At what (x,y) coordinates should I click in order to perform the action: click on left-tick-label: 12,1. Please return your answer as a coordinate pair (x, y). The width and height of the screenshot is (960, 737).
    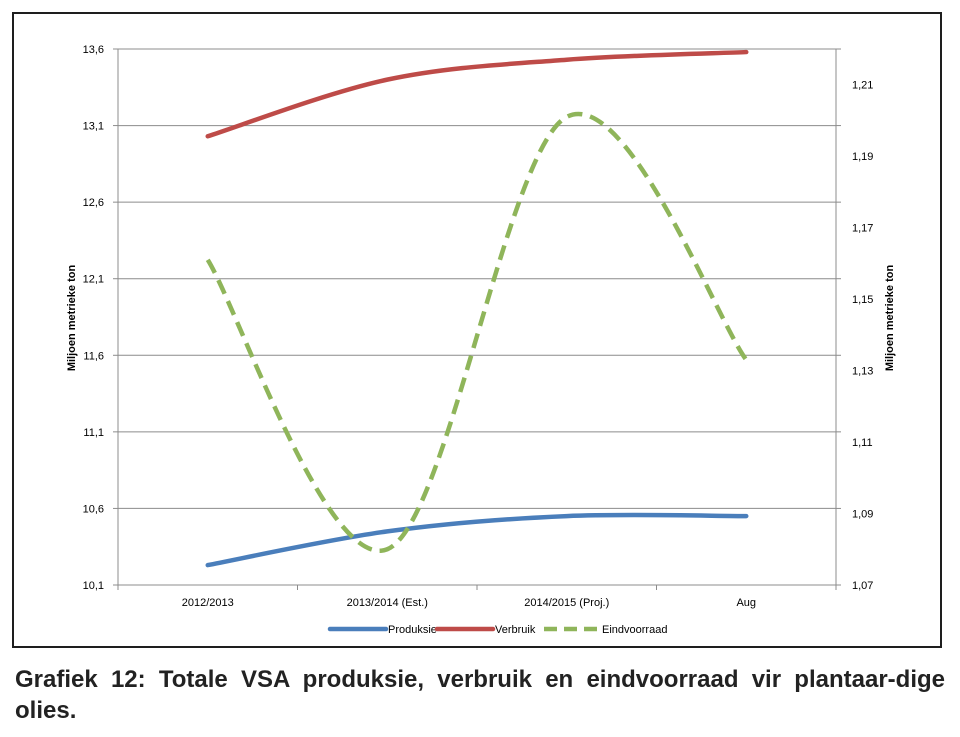
    Looking at the image, I should click on (93, 280).